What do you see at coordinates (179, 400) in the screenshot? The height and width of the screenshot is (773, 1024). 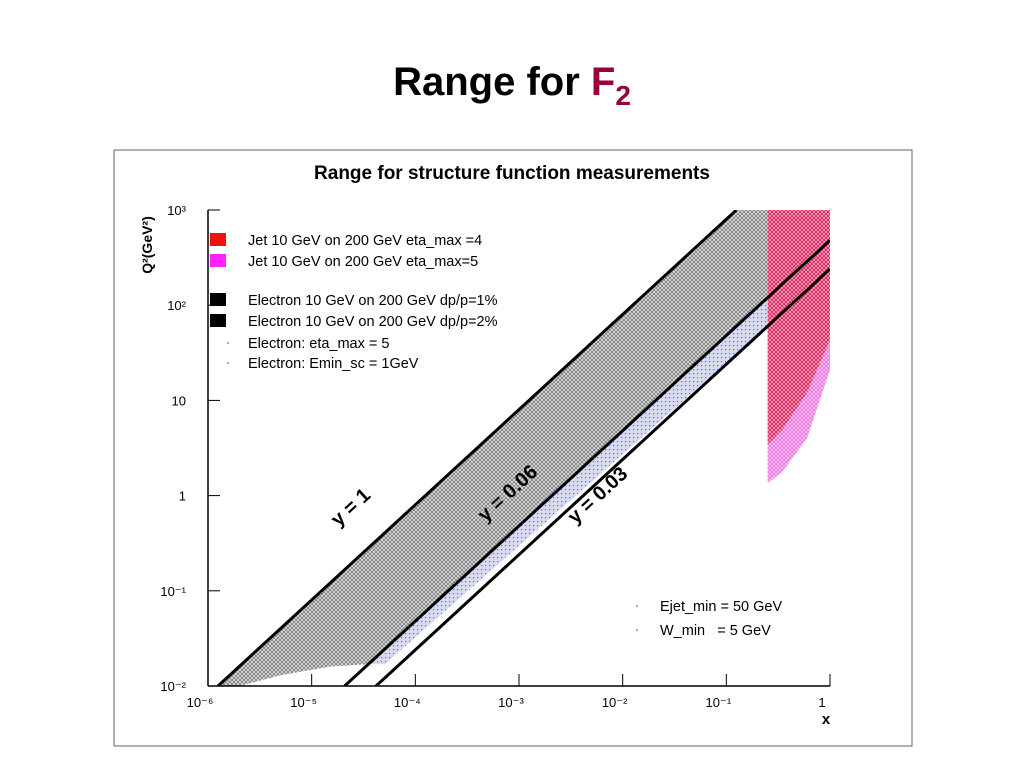 I see `y-tick-label: 10` at bounding box center [179, 400].